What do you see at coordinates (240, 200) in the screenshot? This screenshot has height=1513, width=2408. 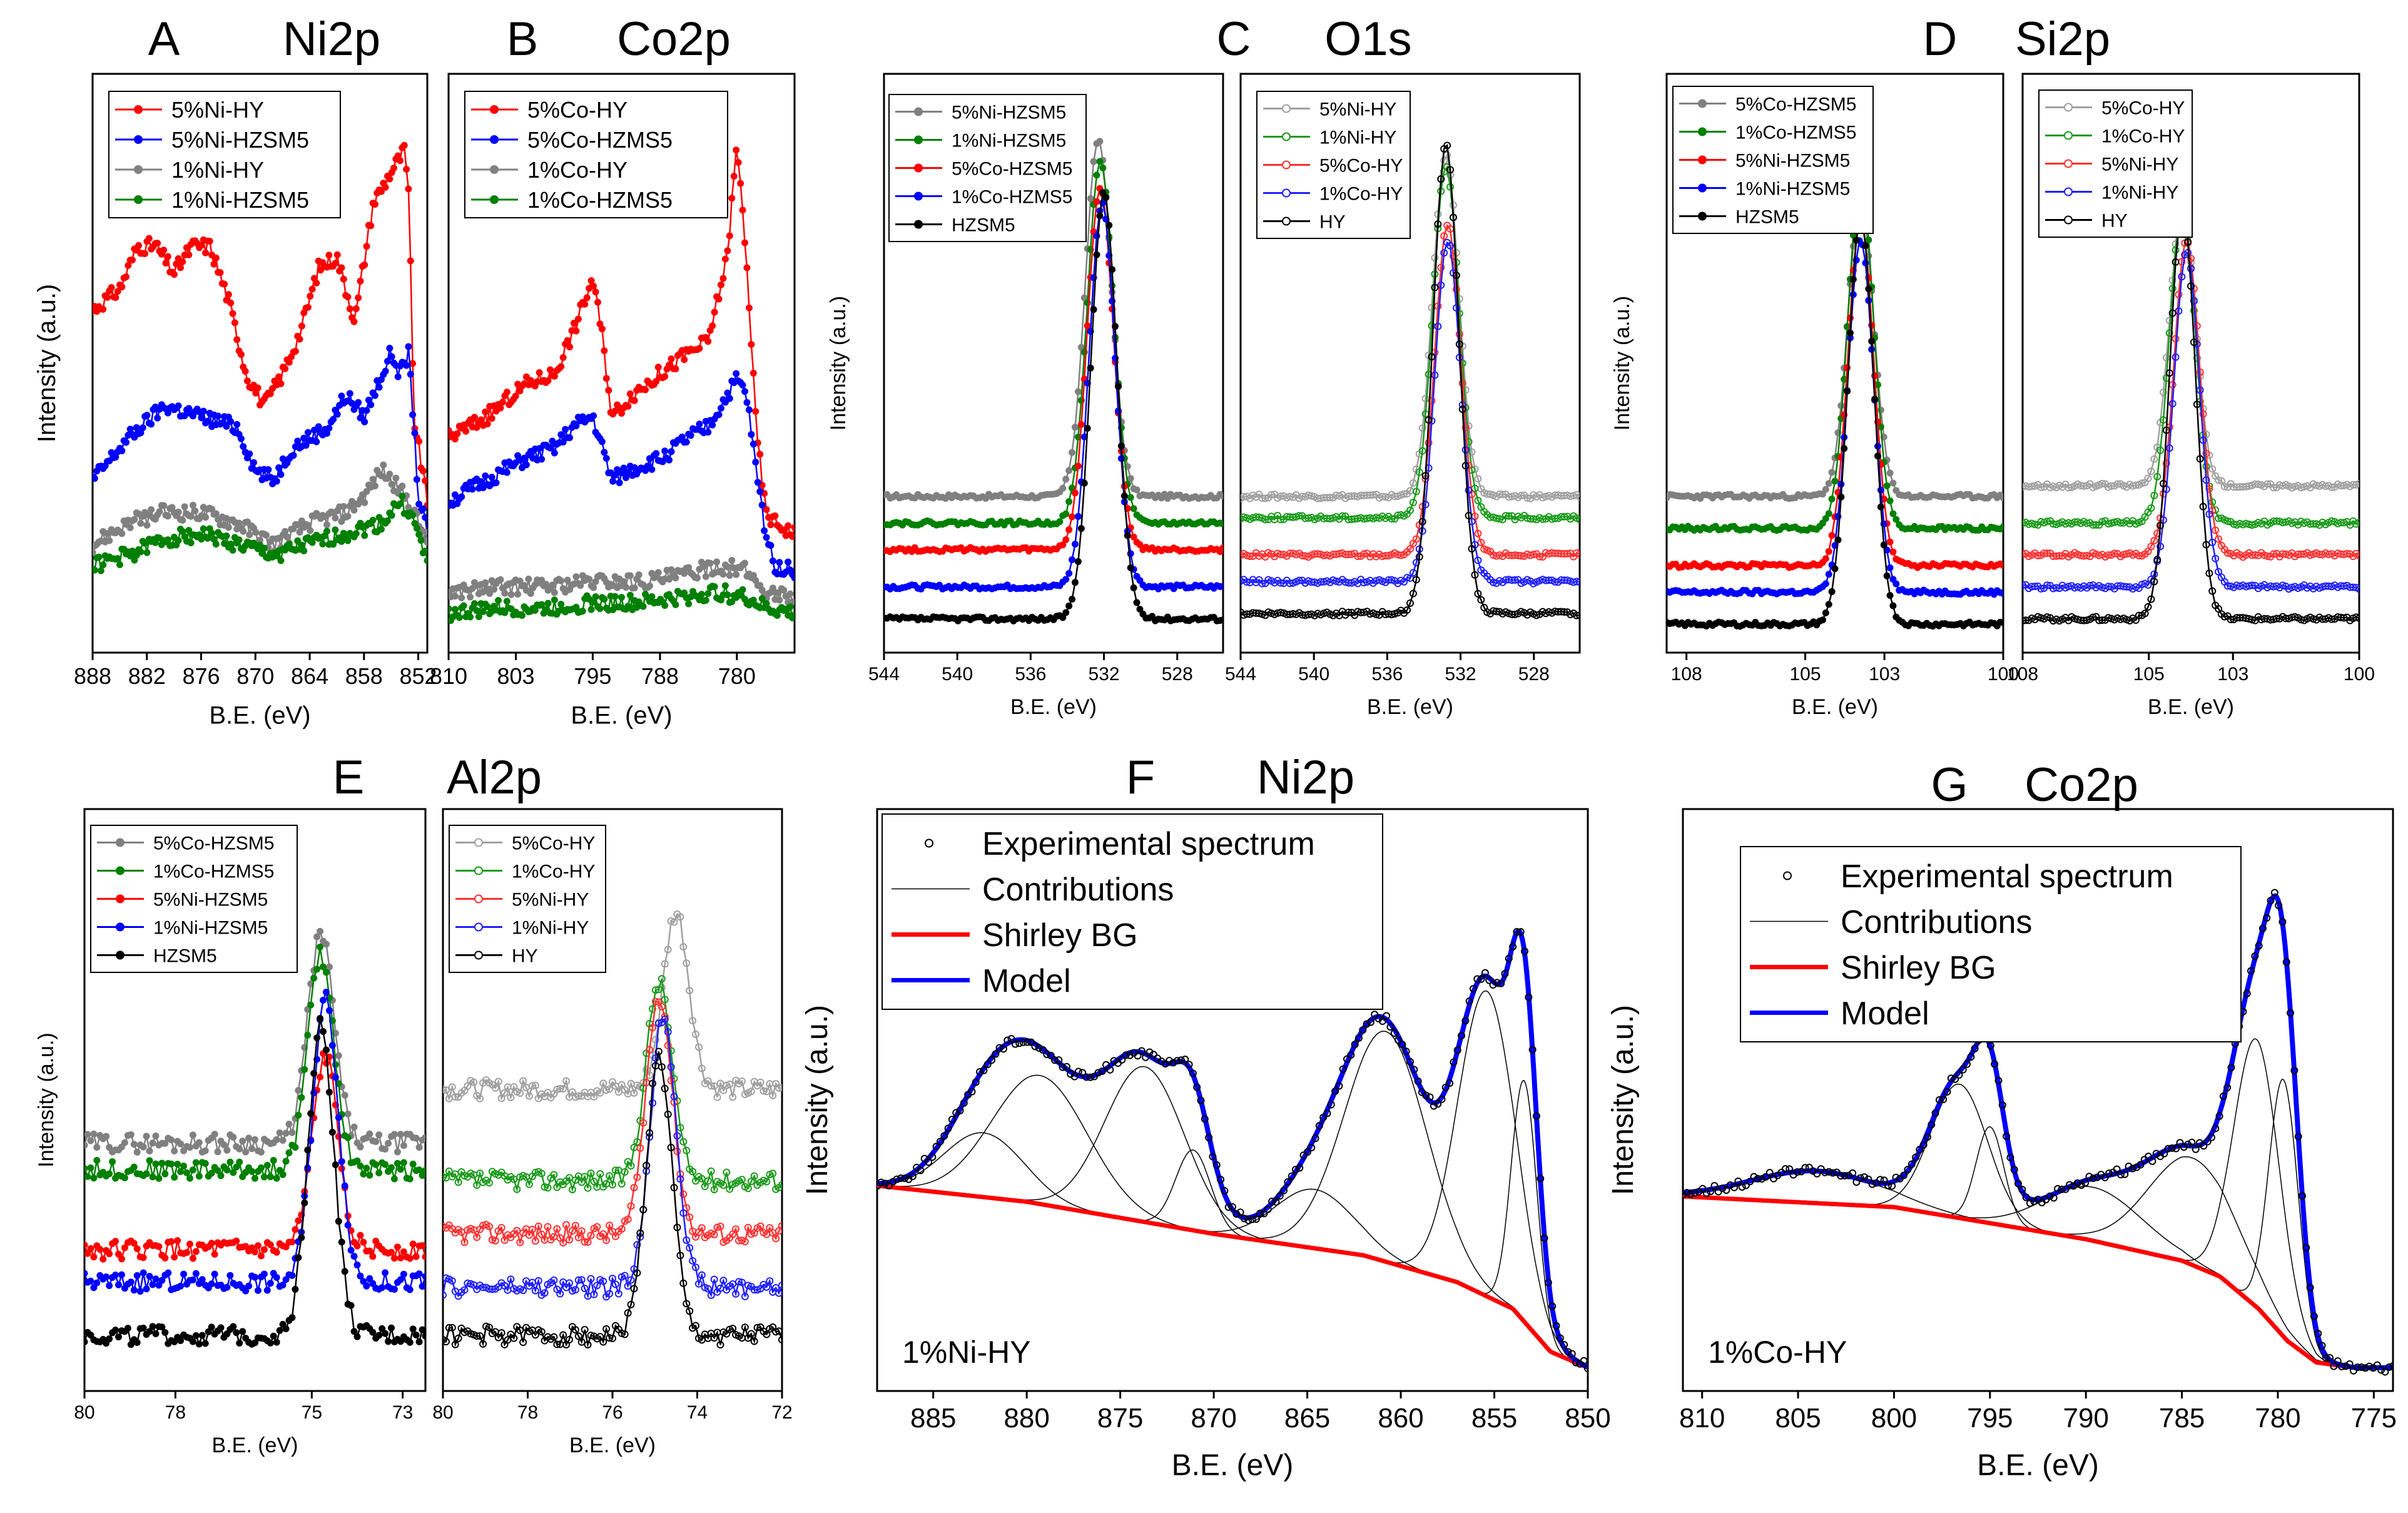 I see `legend-label: 1%Ni-HZSM5` at bounding box center [240, 200].